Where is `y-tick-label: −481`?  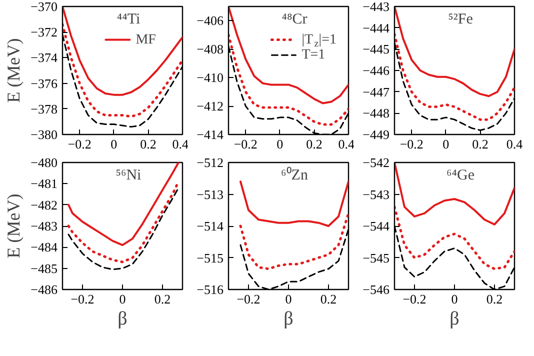
y-tick-label: −481 is located at coordinates (44, 184).